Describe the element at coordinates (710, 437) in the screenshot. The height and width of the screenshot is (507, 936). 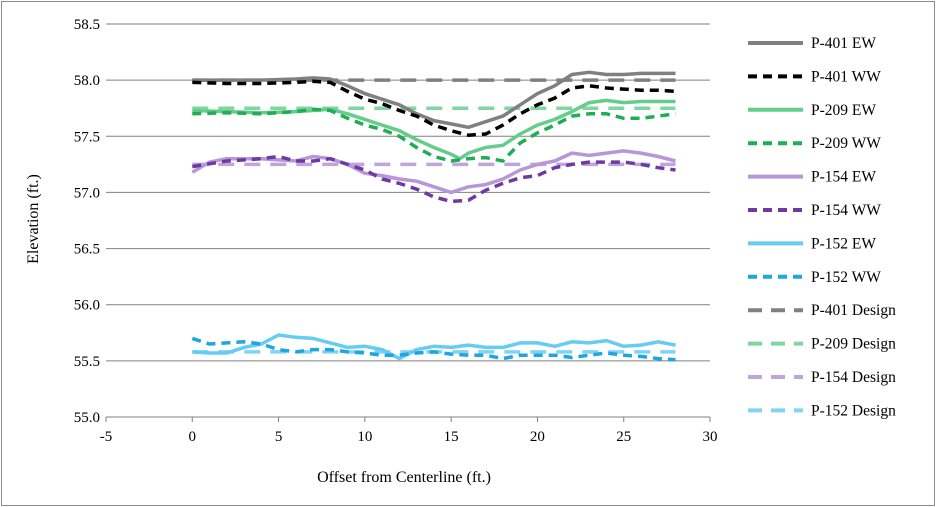
I see `x-tick-label: 30` at that location.